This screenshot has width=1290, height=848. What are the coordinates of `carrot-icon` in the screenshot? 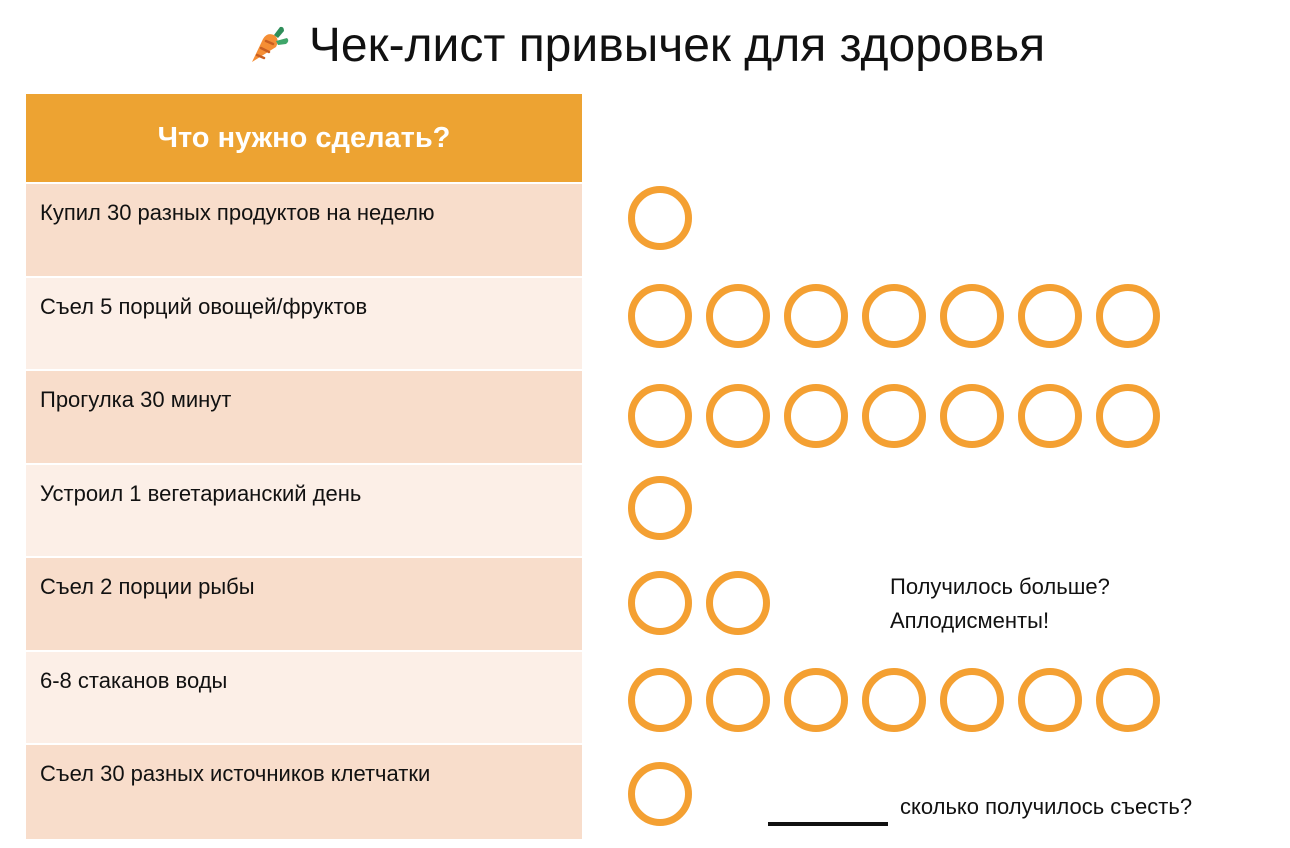 It's located at (270, 44).